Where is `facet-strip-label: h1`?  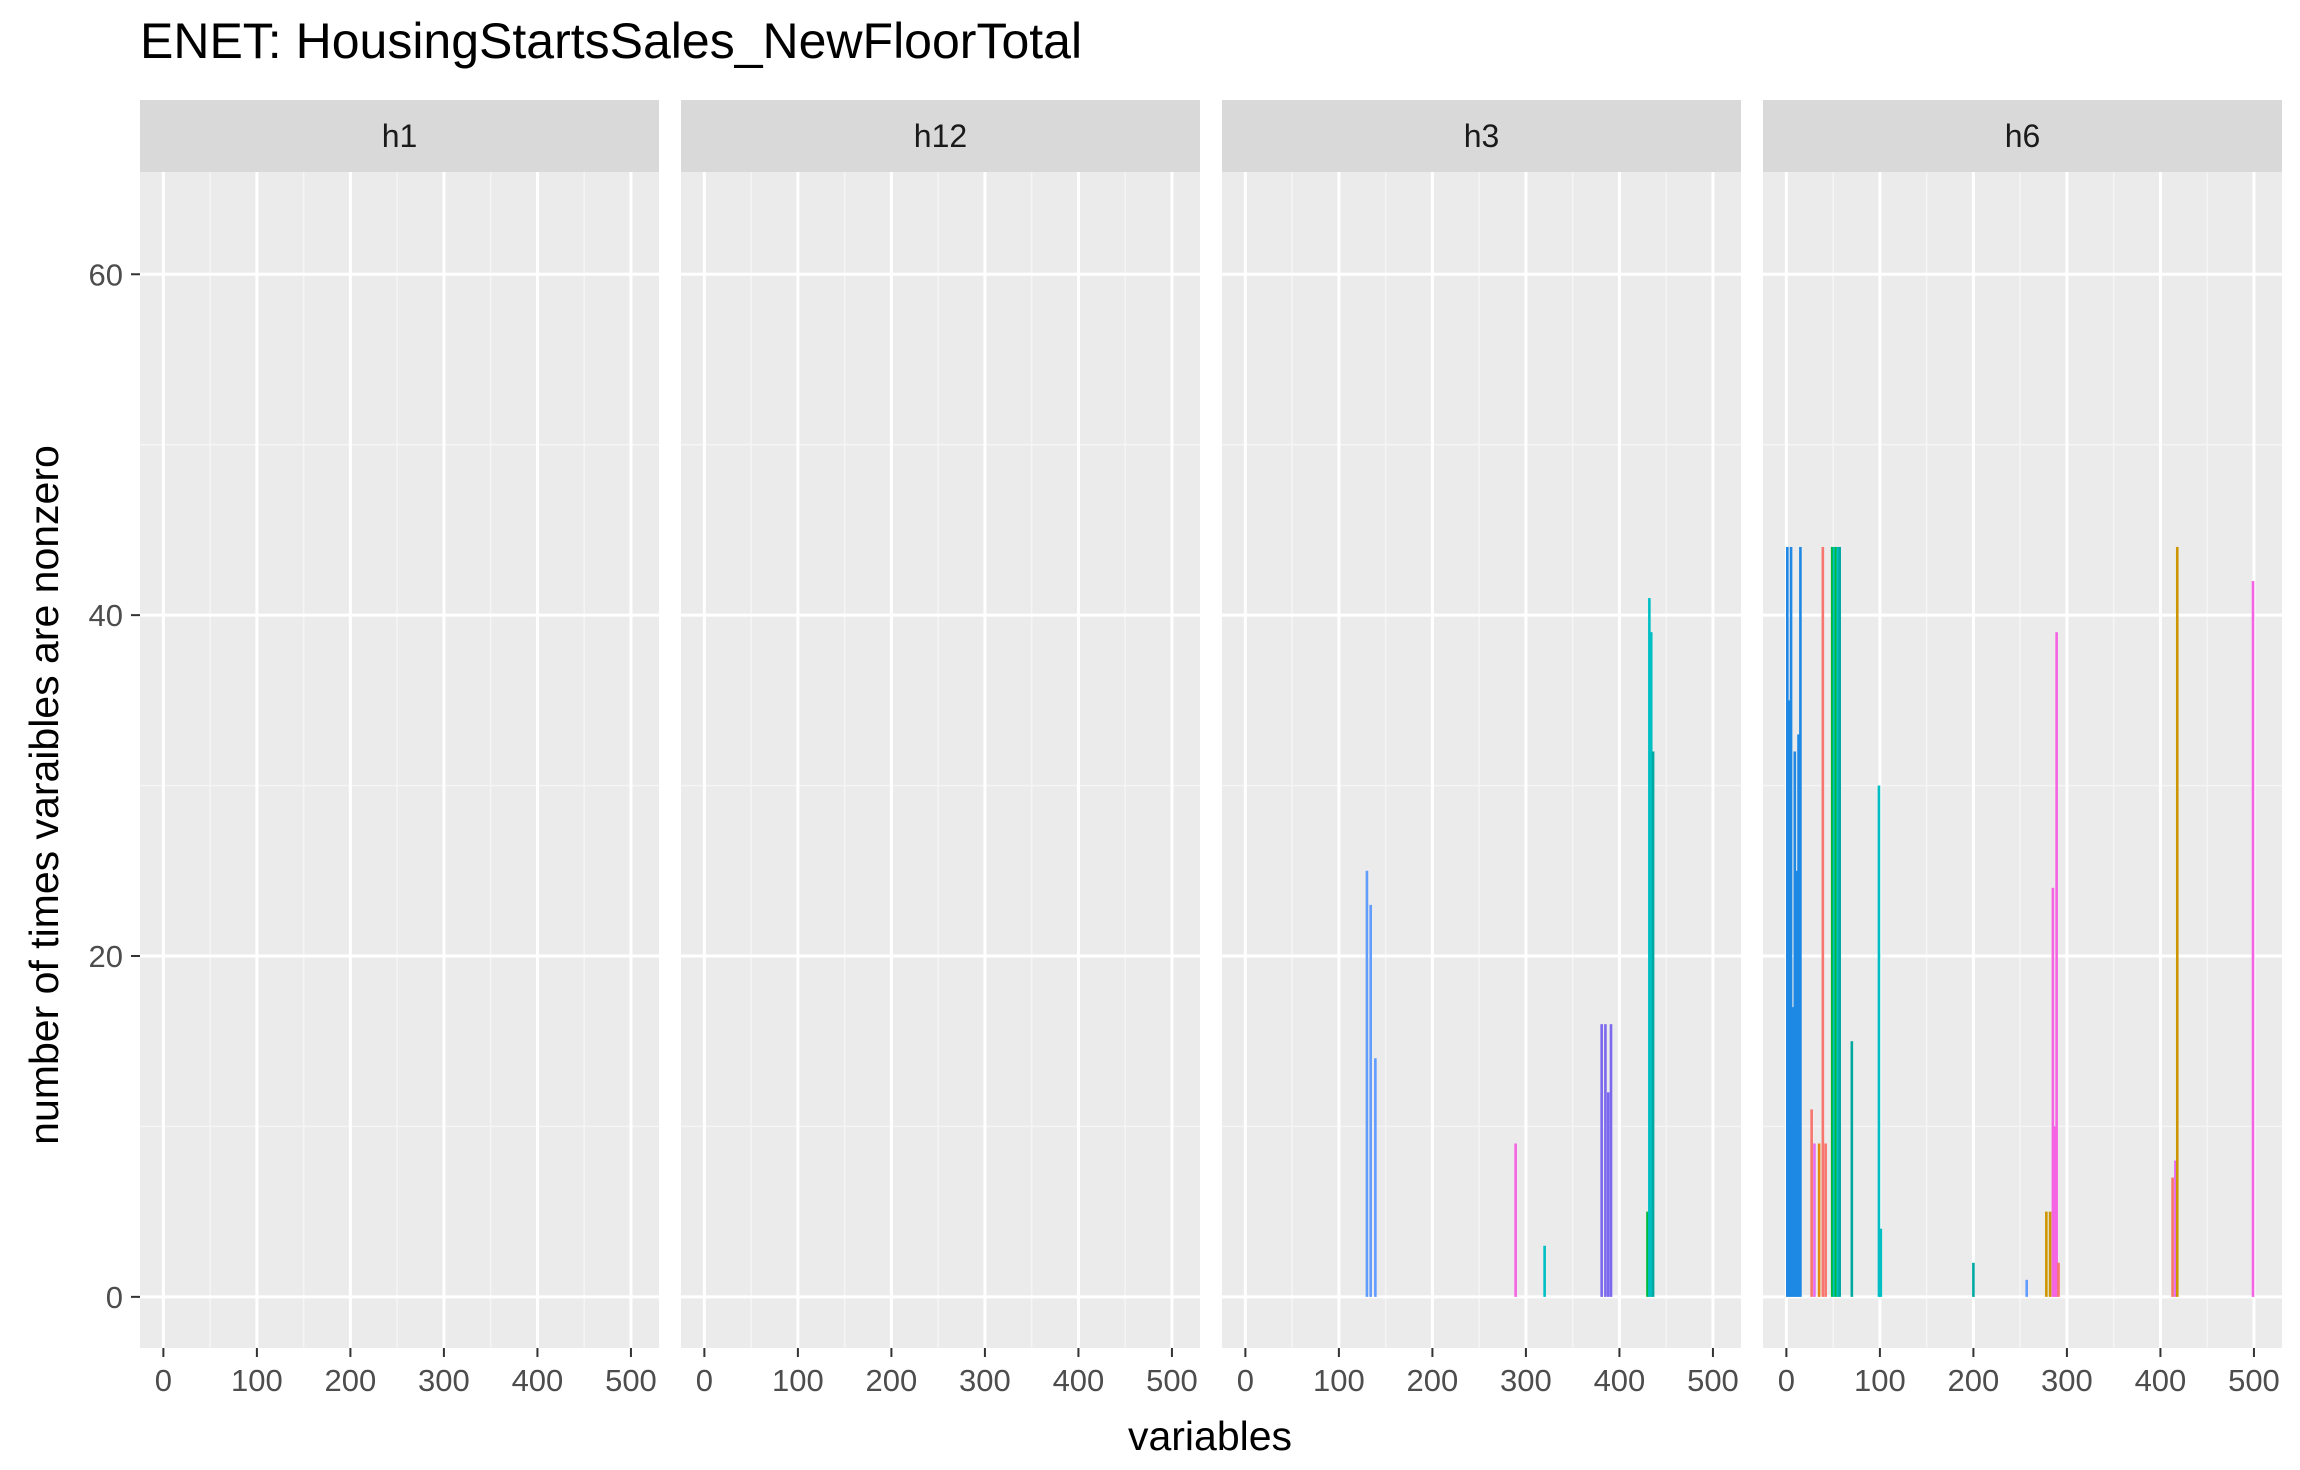 facet-strip-label: h1 is located at coordinates (400, 136).